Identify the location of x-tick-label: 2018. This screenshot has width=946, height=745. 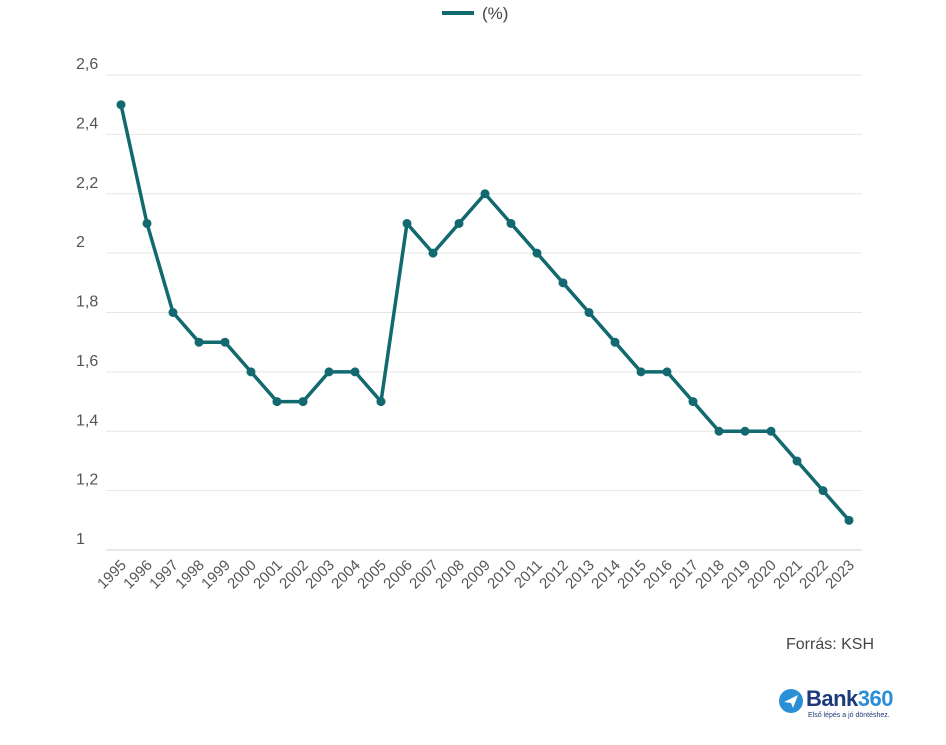
(710, 575).